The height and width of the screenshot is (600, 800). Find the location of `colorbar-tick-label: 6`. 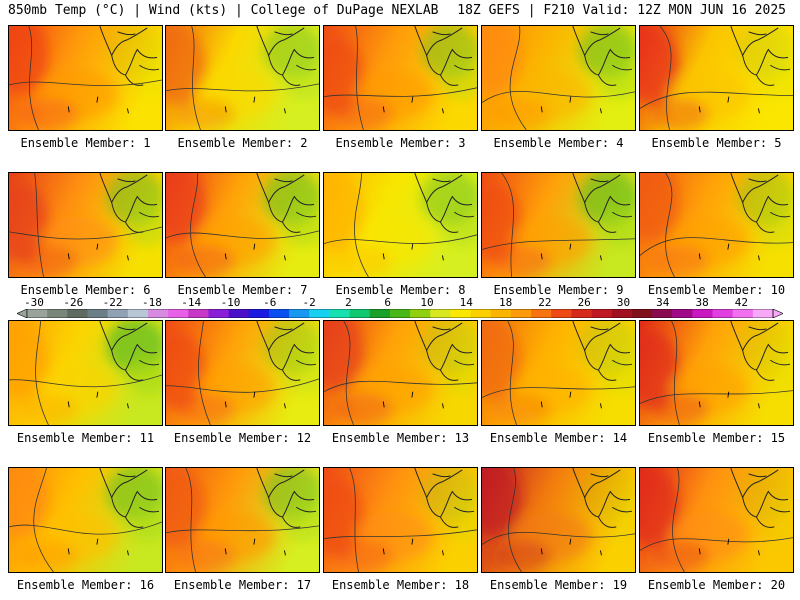

colorbar-tick-label: 6 is located at coordinates (387, 302).